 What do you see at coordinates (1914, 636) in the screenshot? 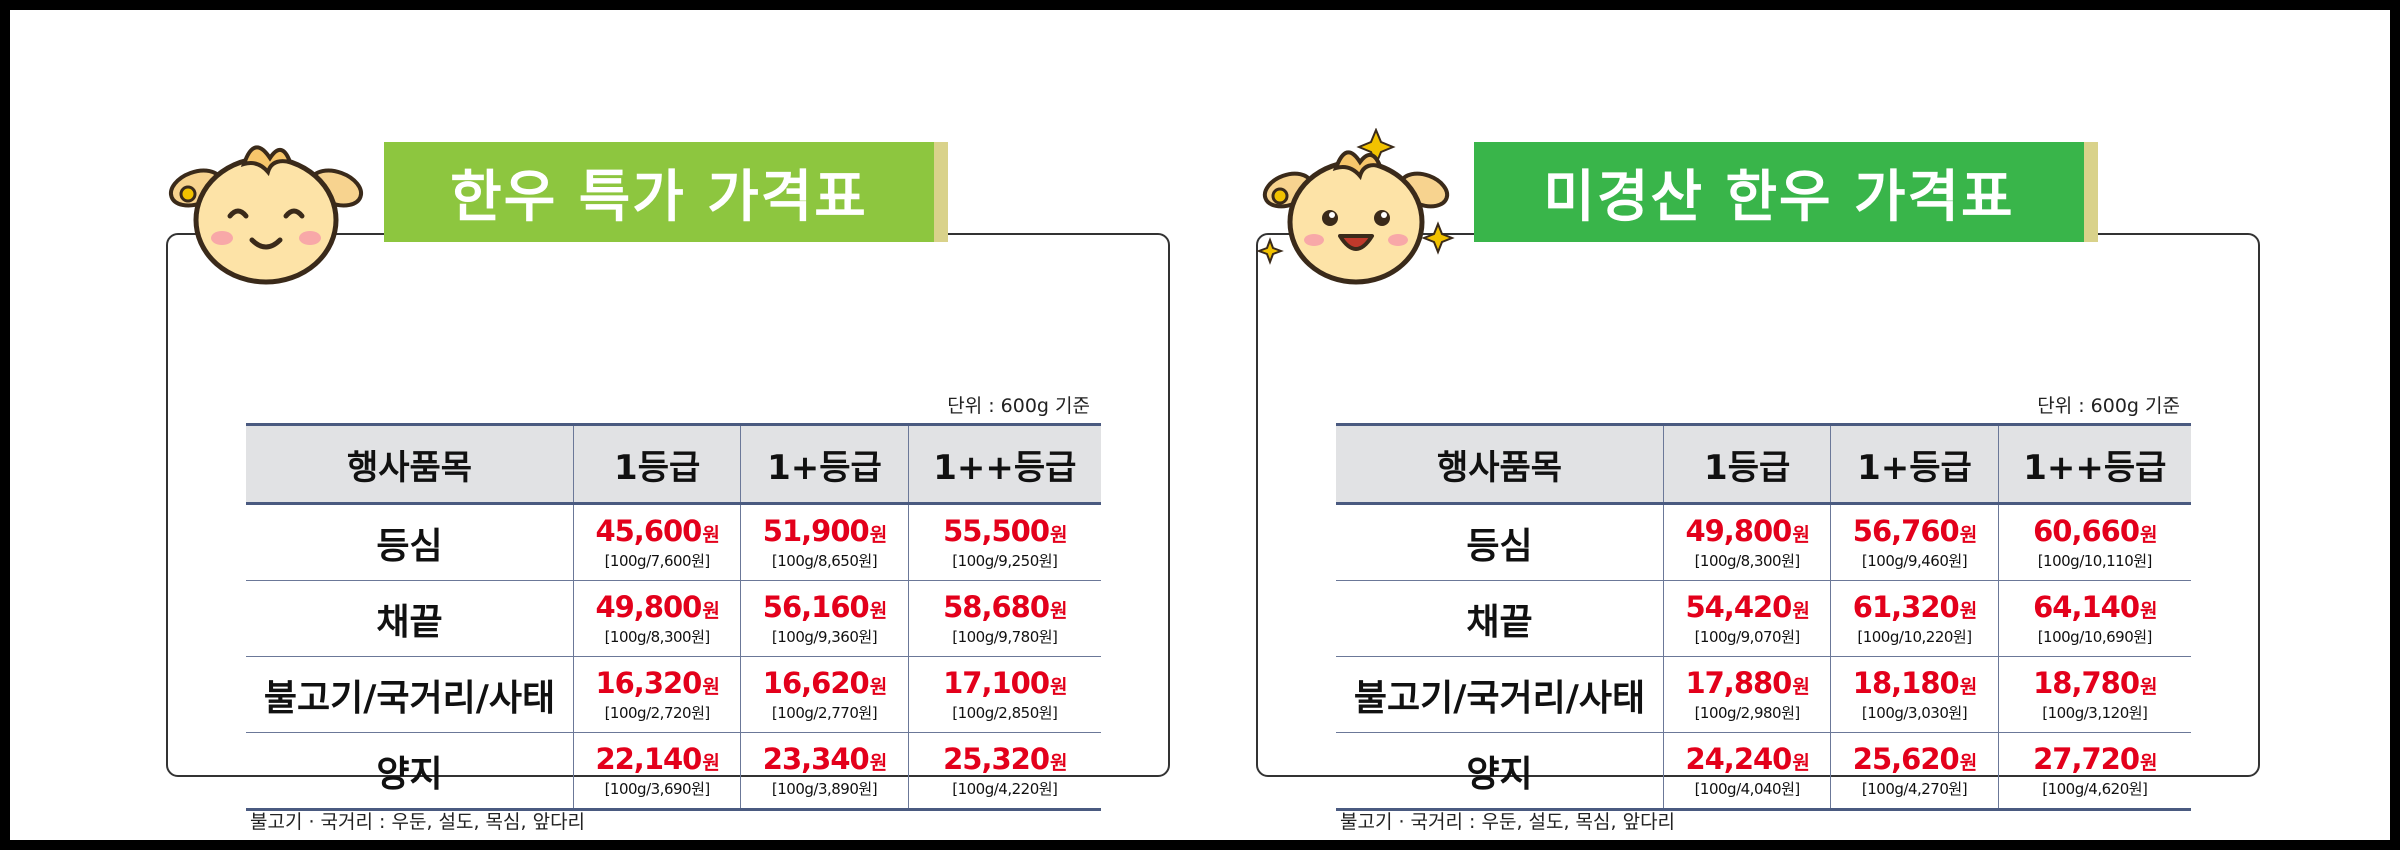
I see `per-100g: [100g/10,220원]` at bounding box center [1914, 636].